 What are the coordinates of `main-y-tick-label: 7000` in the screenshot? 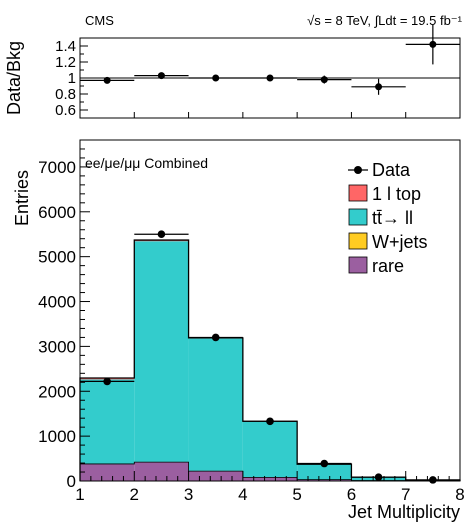 It's located at (57, 167).